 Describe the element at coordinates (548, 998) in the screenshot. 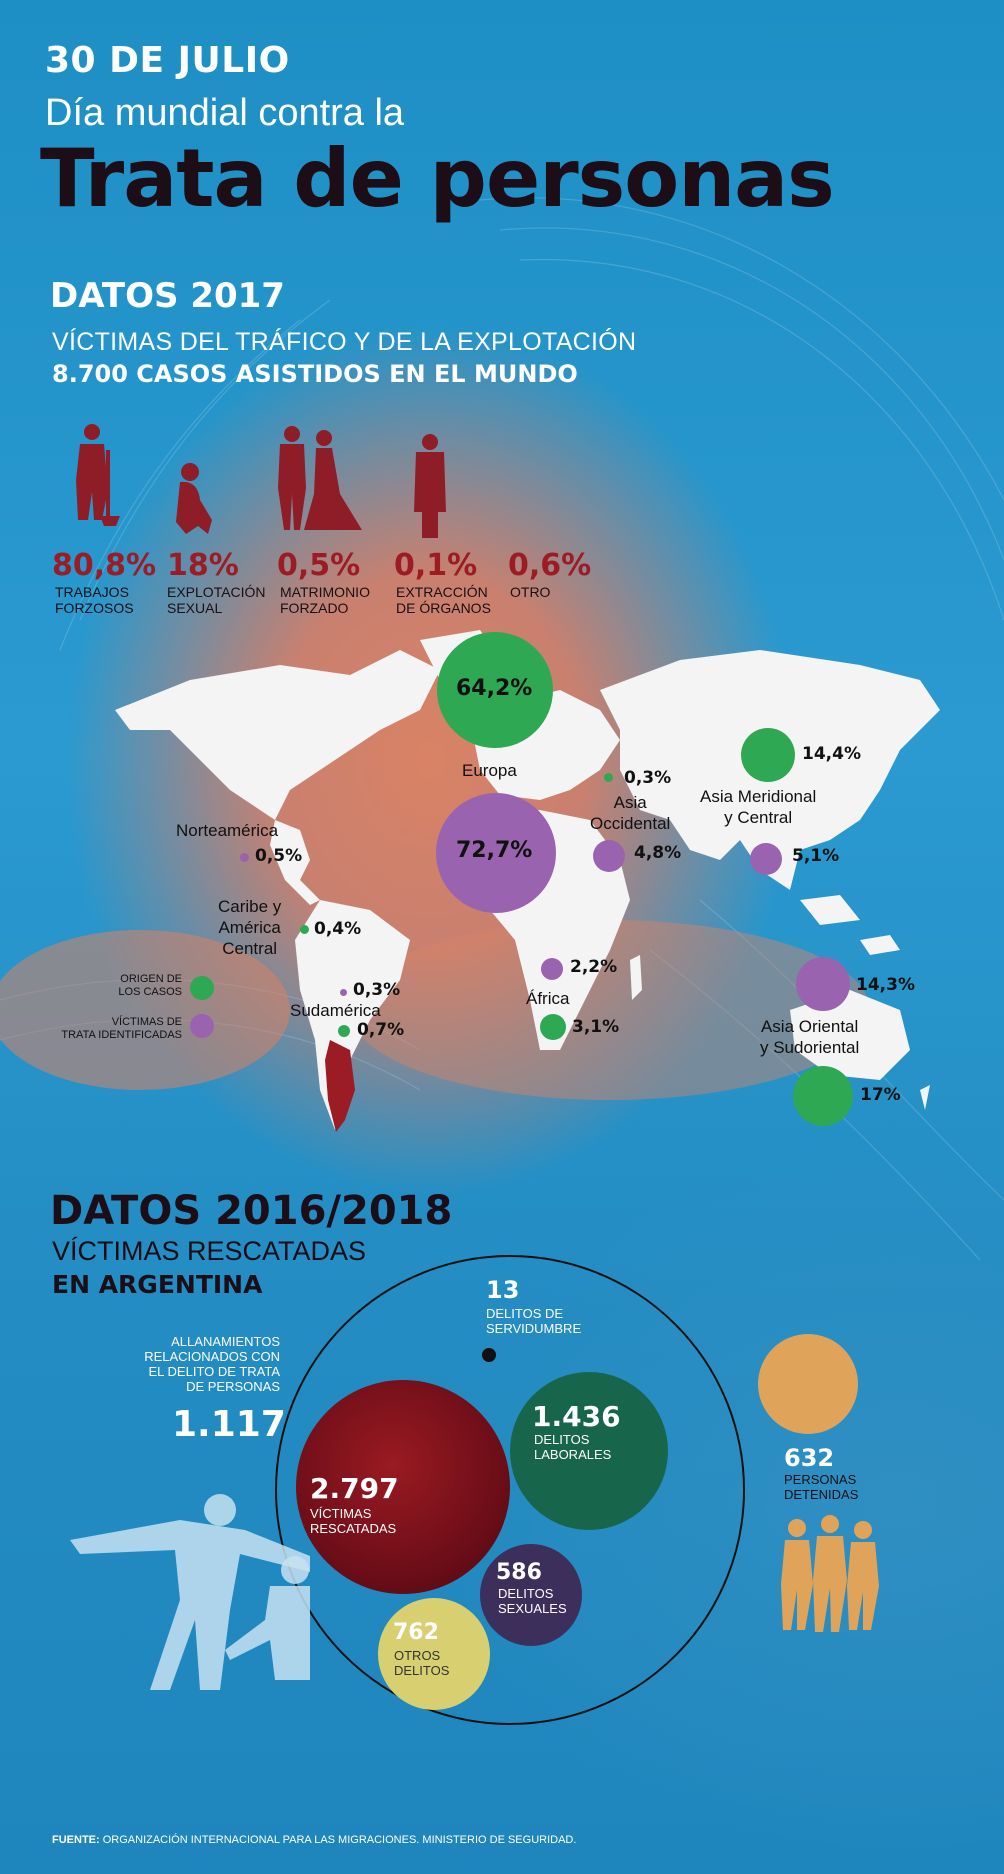

I see `africa-label: África` at that location.